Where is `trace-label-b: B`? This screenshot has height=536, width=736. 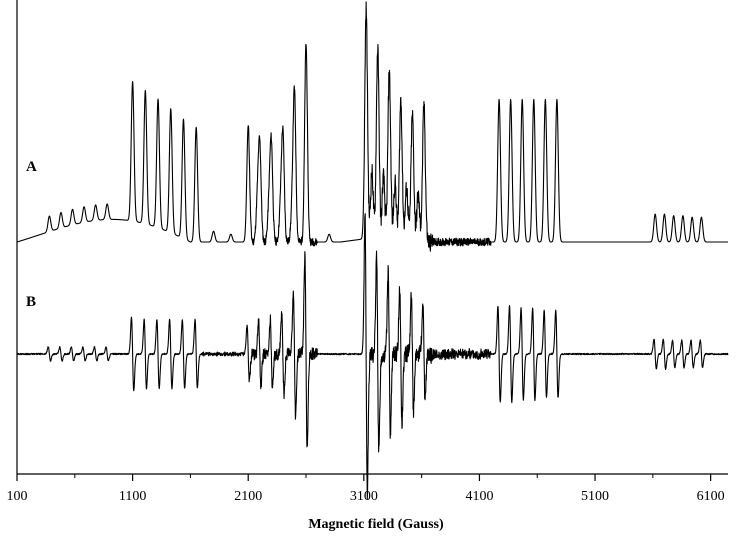
trace-label-b: B is located at coordinates (31, 302).